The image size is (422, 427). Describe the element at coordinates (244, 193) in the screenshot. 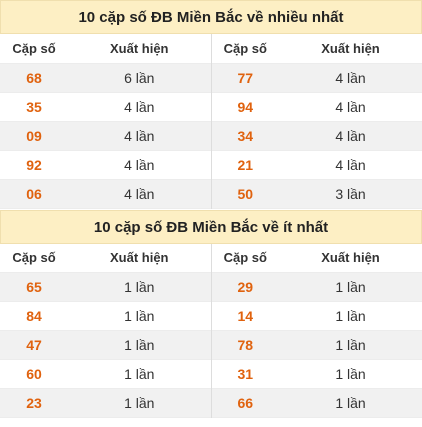

I see `pair-number: 50` at that location.